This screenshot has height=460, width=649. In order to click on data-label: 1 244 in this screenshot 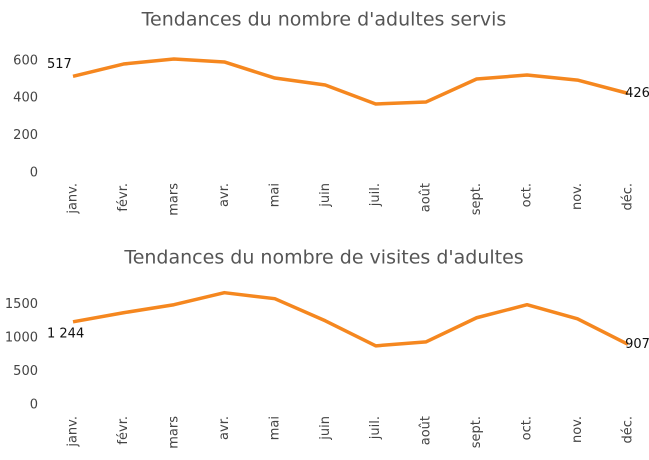, I will do `click(65, 333)`.